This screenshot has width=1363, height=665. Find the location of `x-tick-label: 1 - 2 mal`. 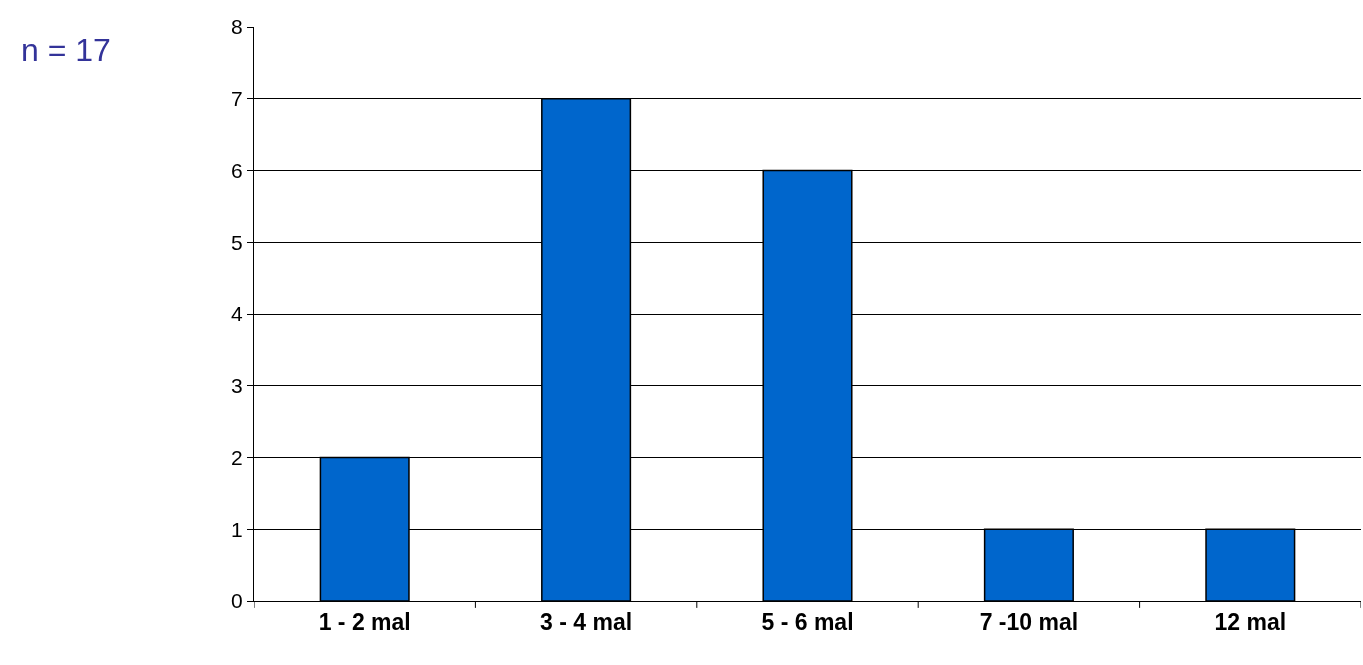

x-tick-label: 1 - 2 mal is located at coordinates (364, 621).